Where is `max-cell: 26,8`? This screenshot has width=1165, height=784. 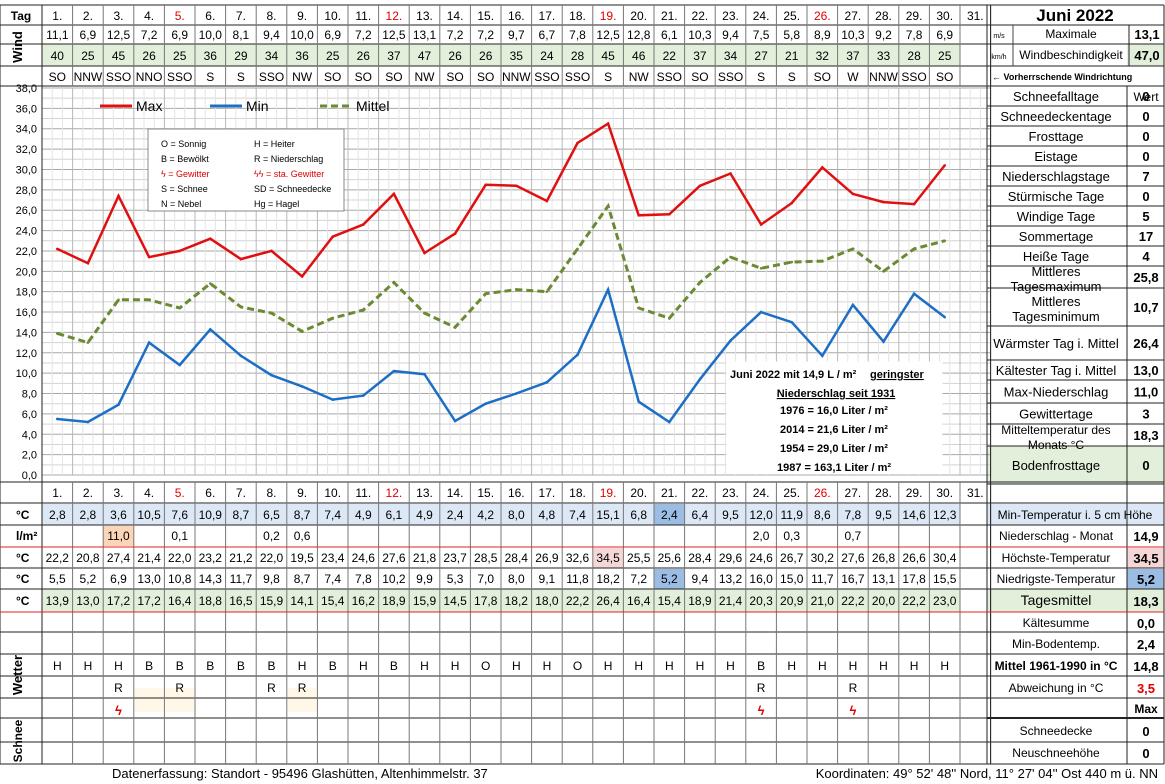
max-cell: 26,8 is located at coordinates (884, 558).